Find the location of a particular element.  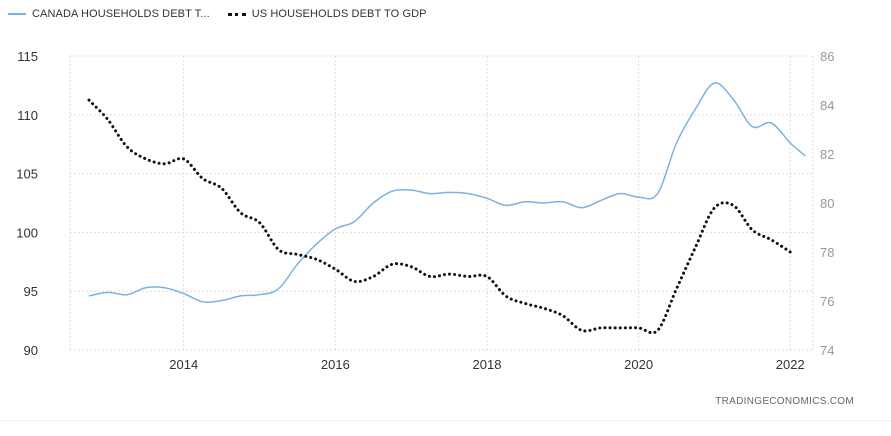

left-tick-label: 115 is located at coordinates (27, 56).